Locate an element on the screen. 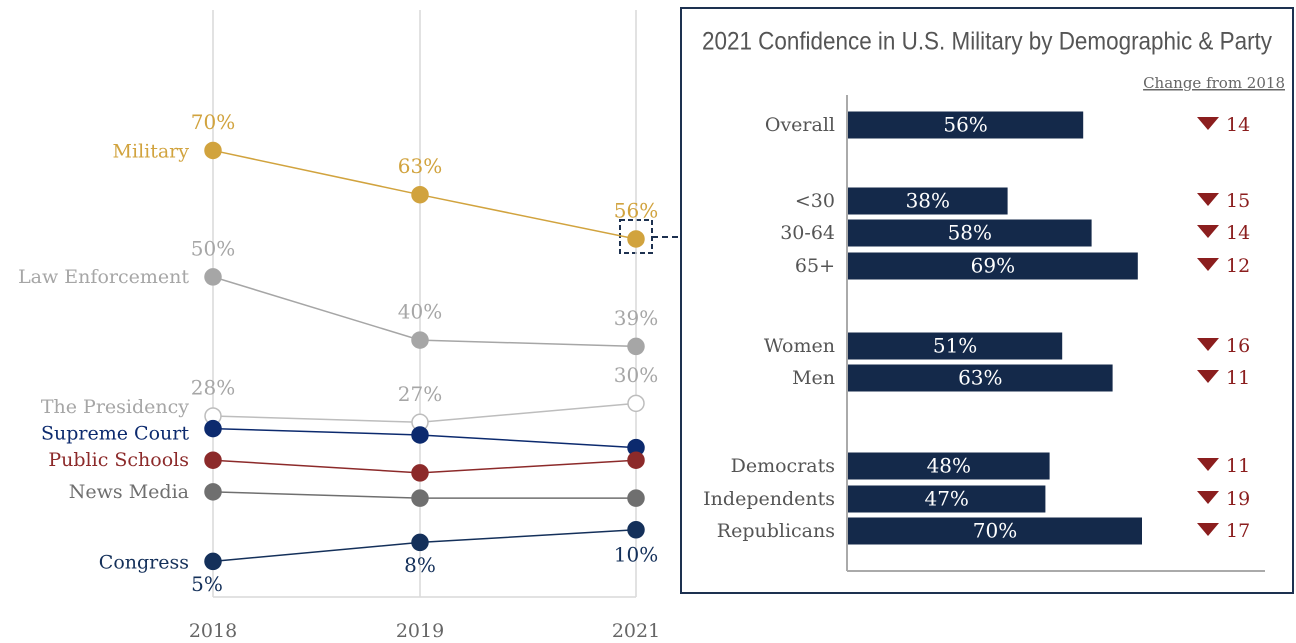 This screenshot has height=643, width=1296. data-label: 69% is located at coordinates (993, 266).